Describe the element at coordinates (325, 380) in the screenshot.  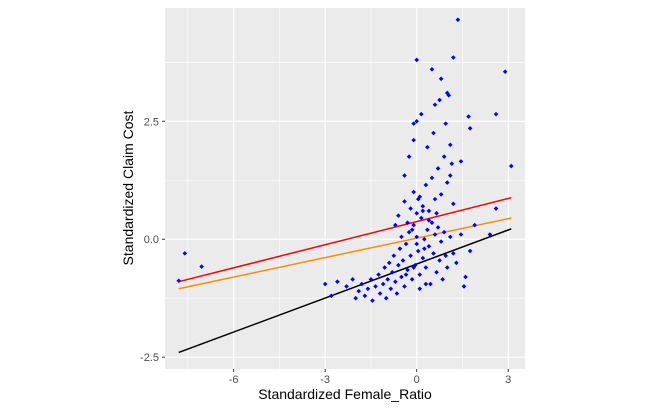
I see `x-tick-label: -3` at that location.